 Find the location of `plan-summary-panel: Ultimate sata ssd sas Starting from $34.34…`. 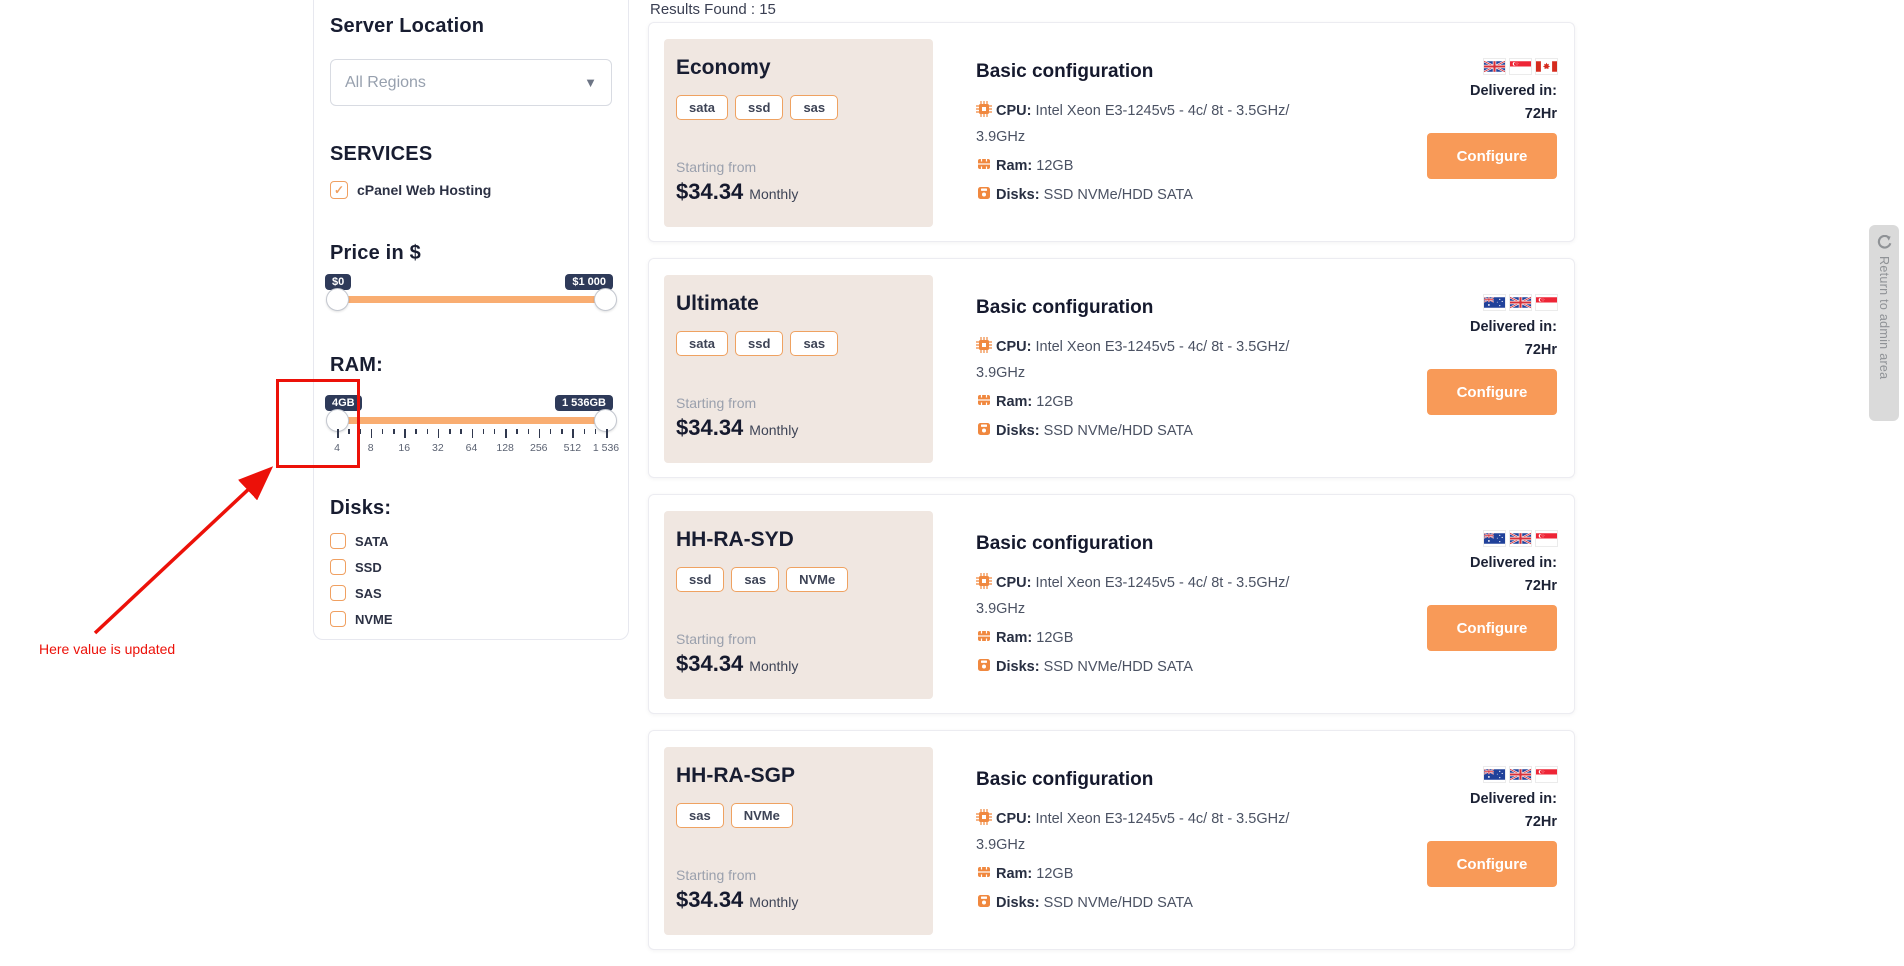

plan-summary-panel: Ultimate sata ssd sas Starting from $34.34… is located at coordinates (798, 369).